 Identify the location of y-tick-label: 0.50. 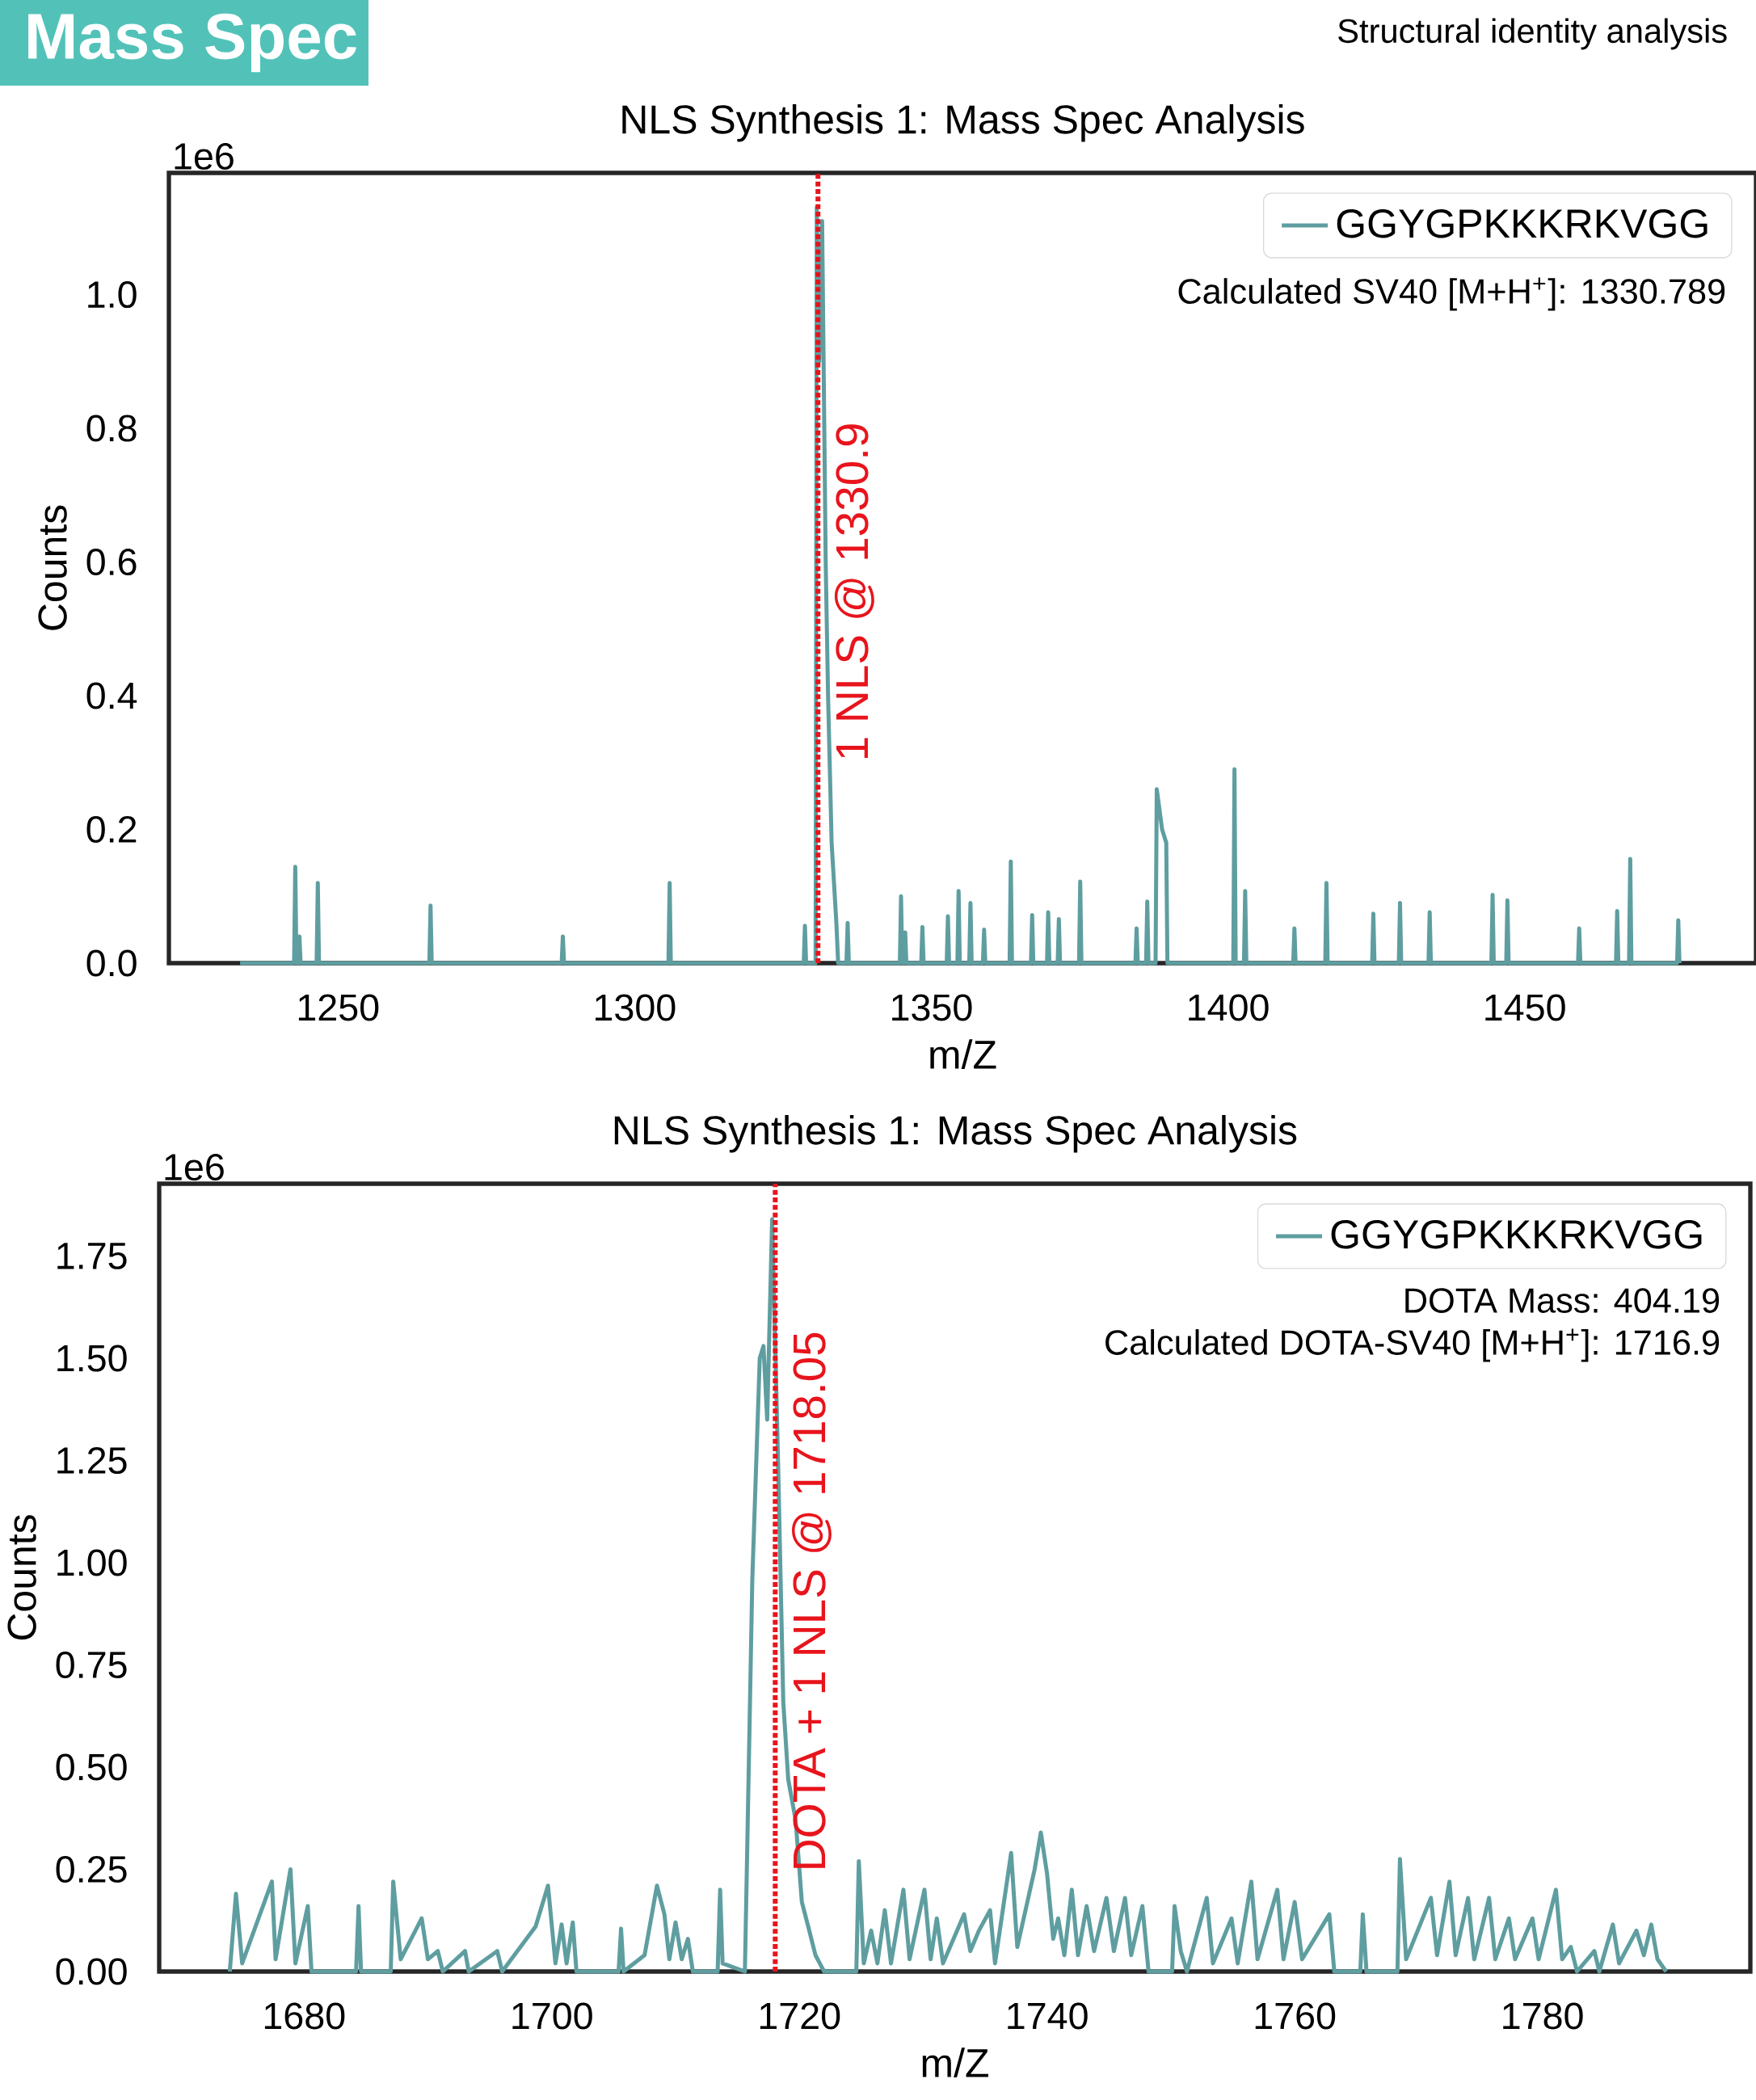
(91, 1767).